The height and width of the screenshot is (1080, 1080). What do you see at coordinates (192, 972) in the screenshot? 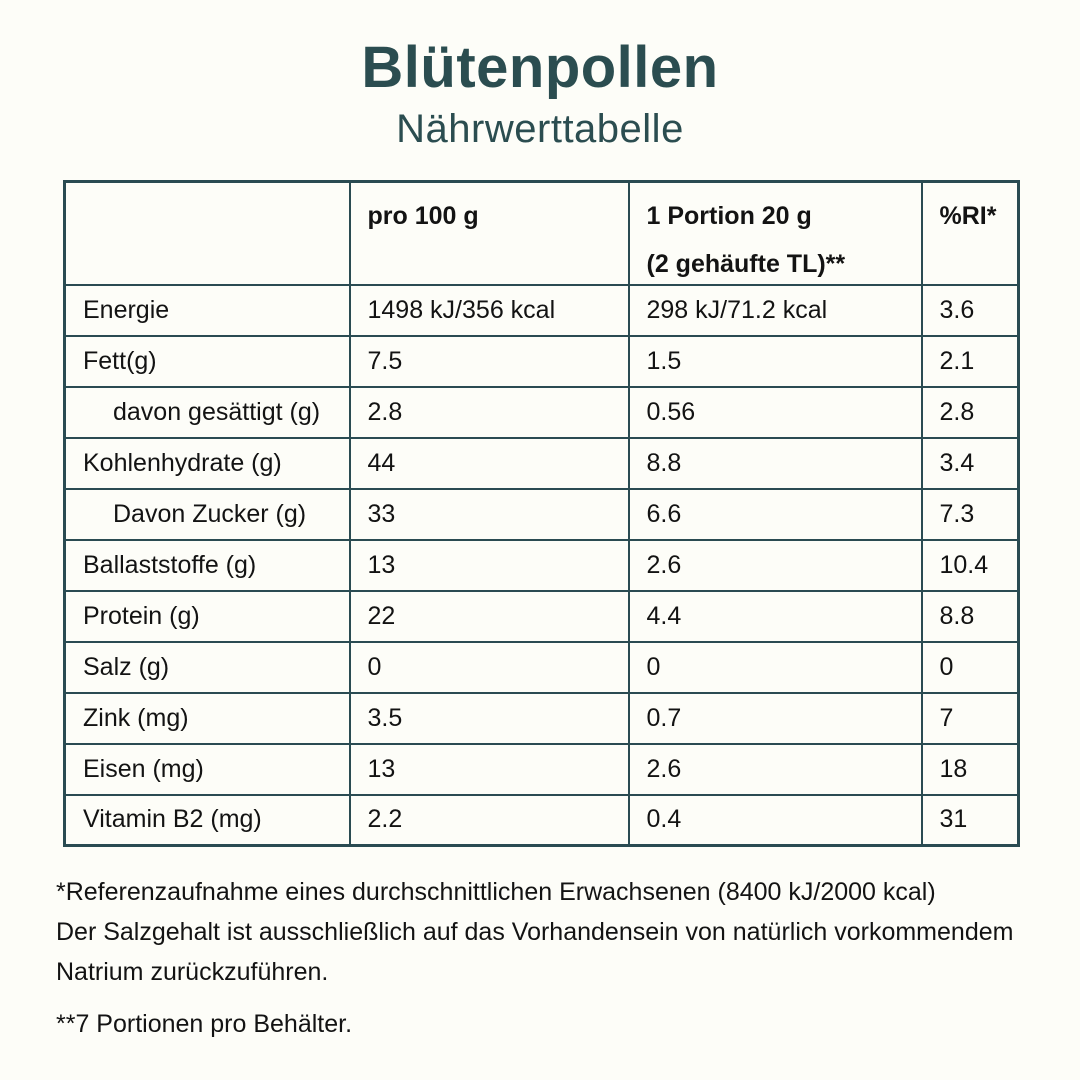
I see `reference-footnote-line3: Natrium zurückzuführen.` at bounding box center [192, 972].